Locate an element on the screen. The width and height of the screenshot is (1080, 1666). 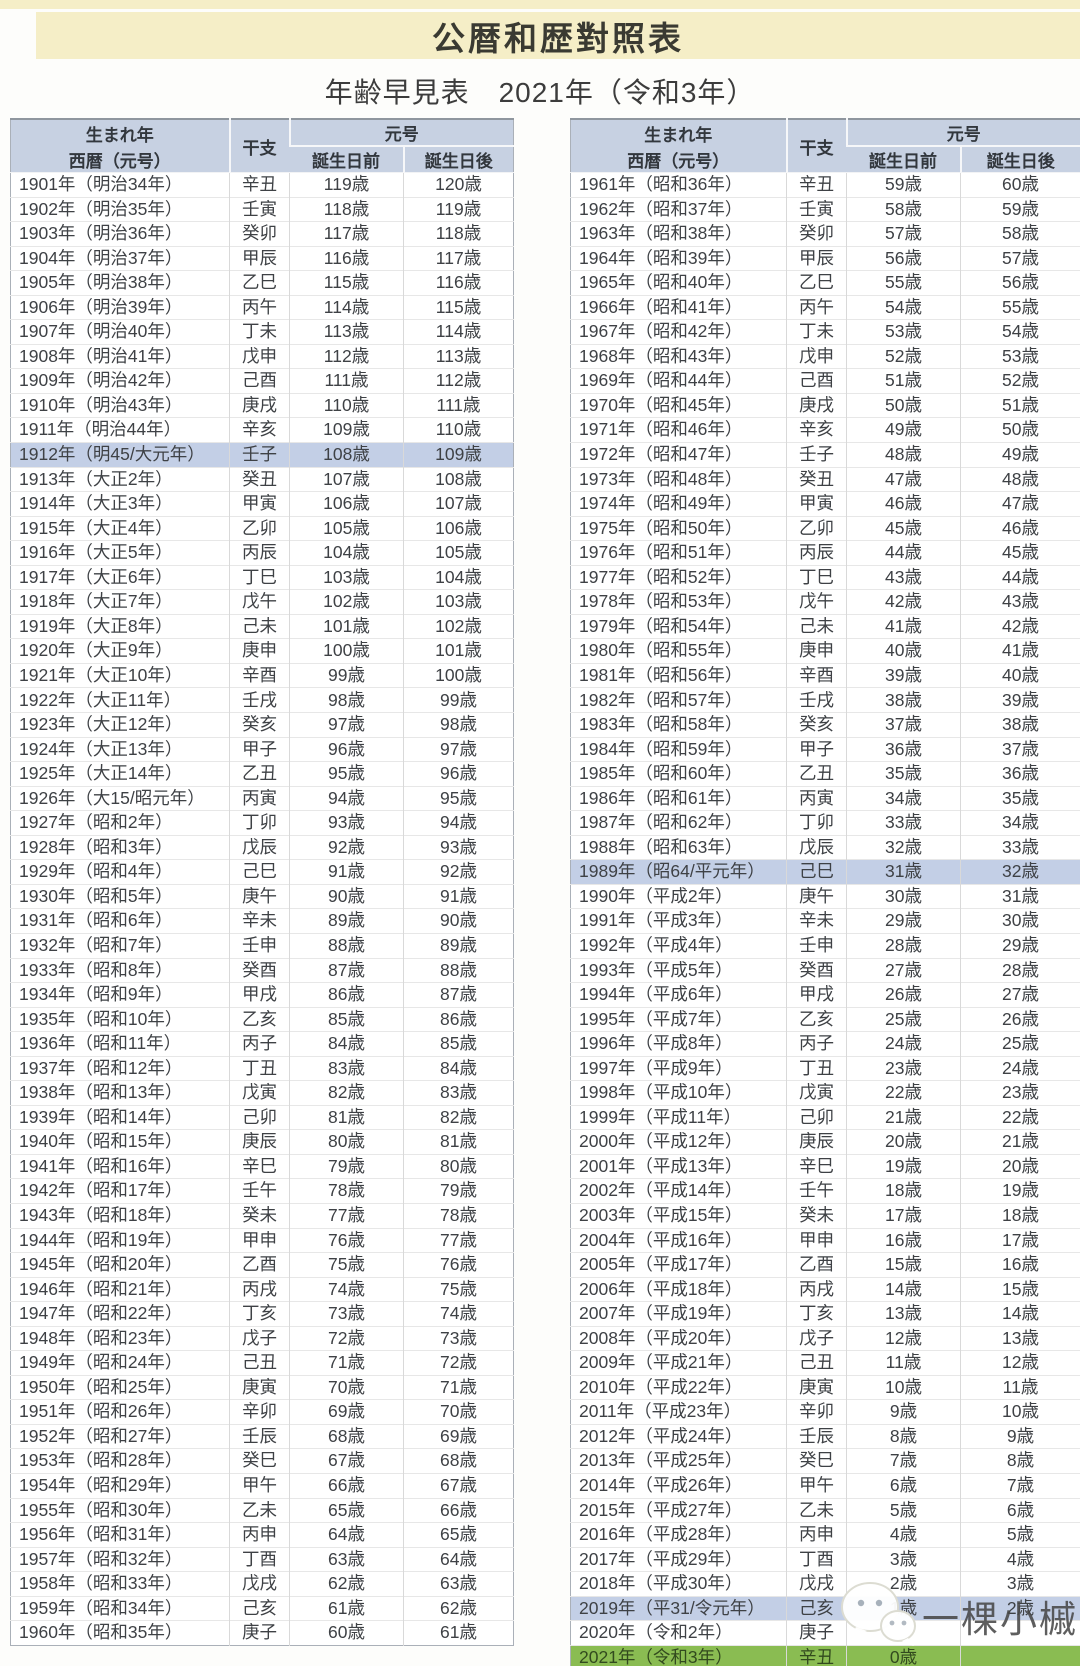
age-after-cell: 117歳 is located at coordinates (458, 258).